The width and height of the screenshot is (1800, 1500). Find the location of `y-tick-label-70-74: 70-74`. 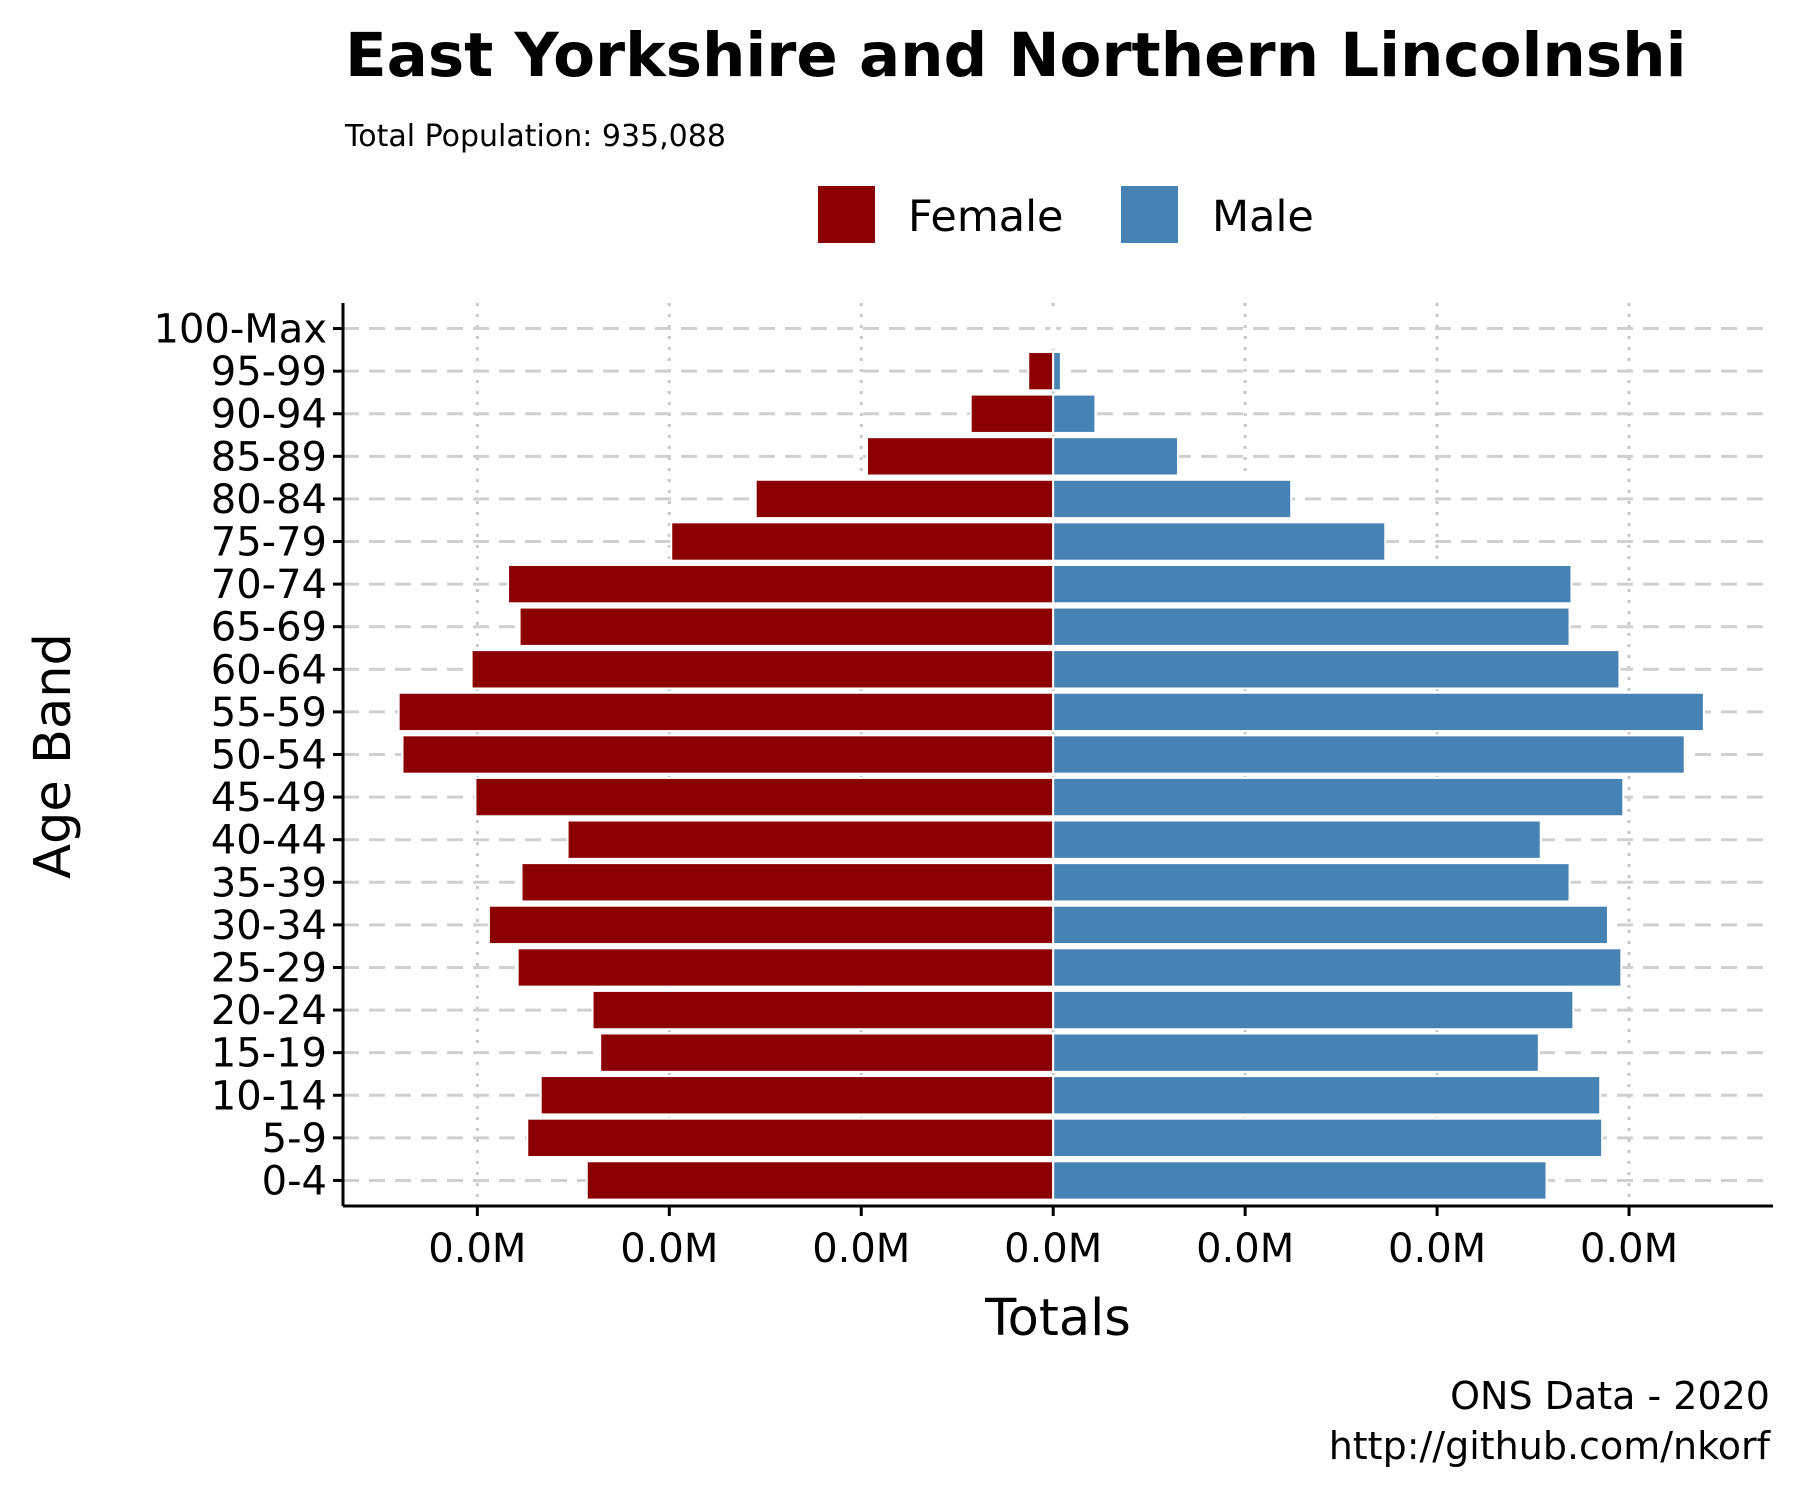

y-tick-label-70-74: 70-74 is located at coordinates (269, 585).